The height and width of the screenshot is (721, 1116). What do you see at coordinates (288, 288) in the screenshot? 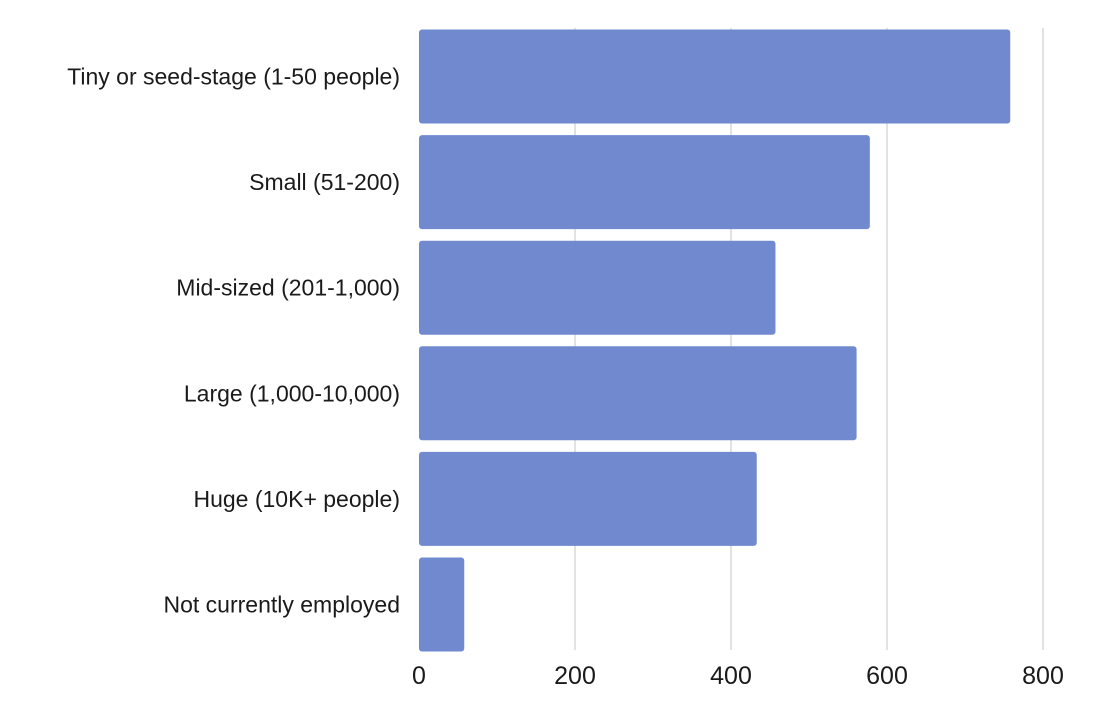
I see `category-label: Mid-sized (201-1,000)` at bounding box center [288, 288].